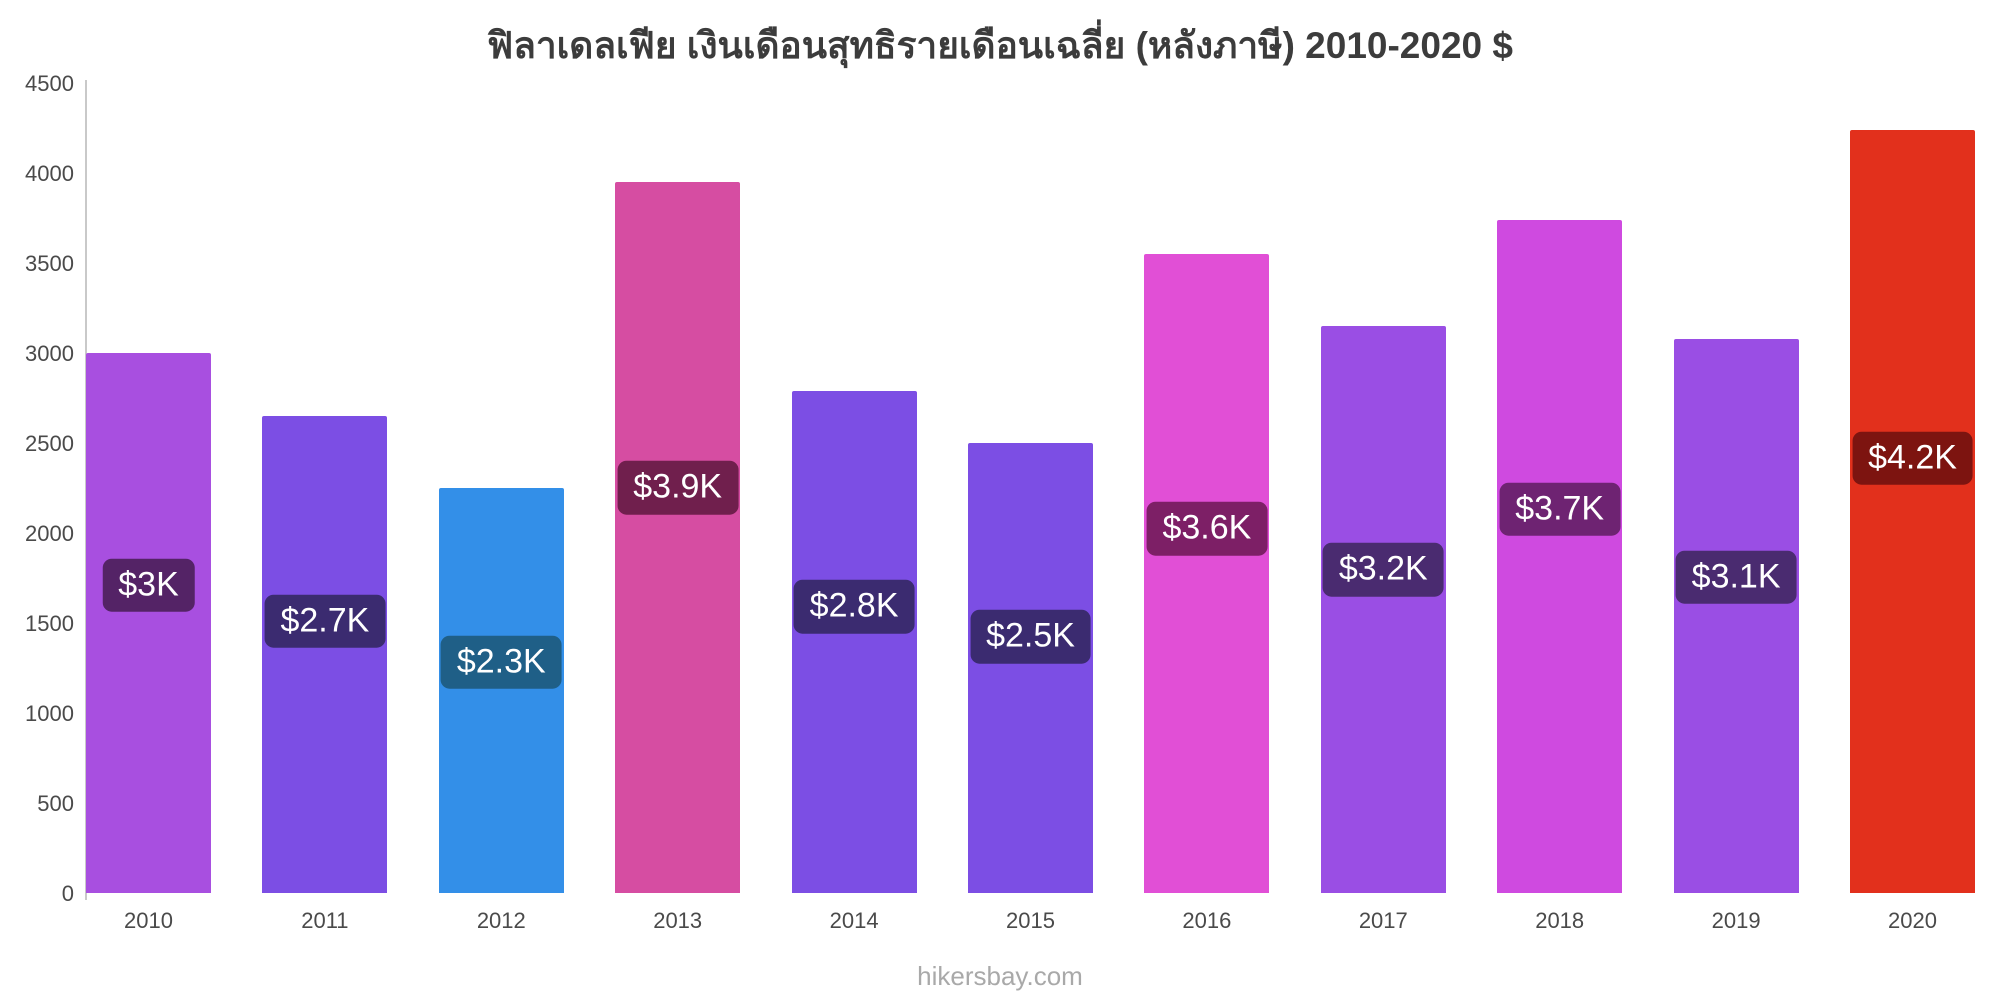  What do you see at coordinates (501, 920) in the screenshot?
I see `x-tick-label-2012: 2012` at bounding box center [501, 920].